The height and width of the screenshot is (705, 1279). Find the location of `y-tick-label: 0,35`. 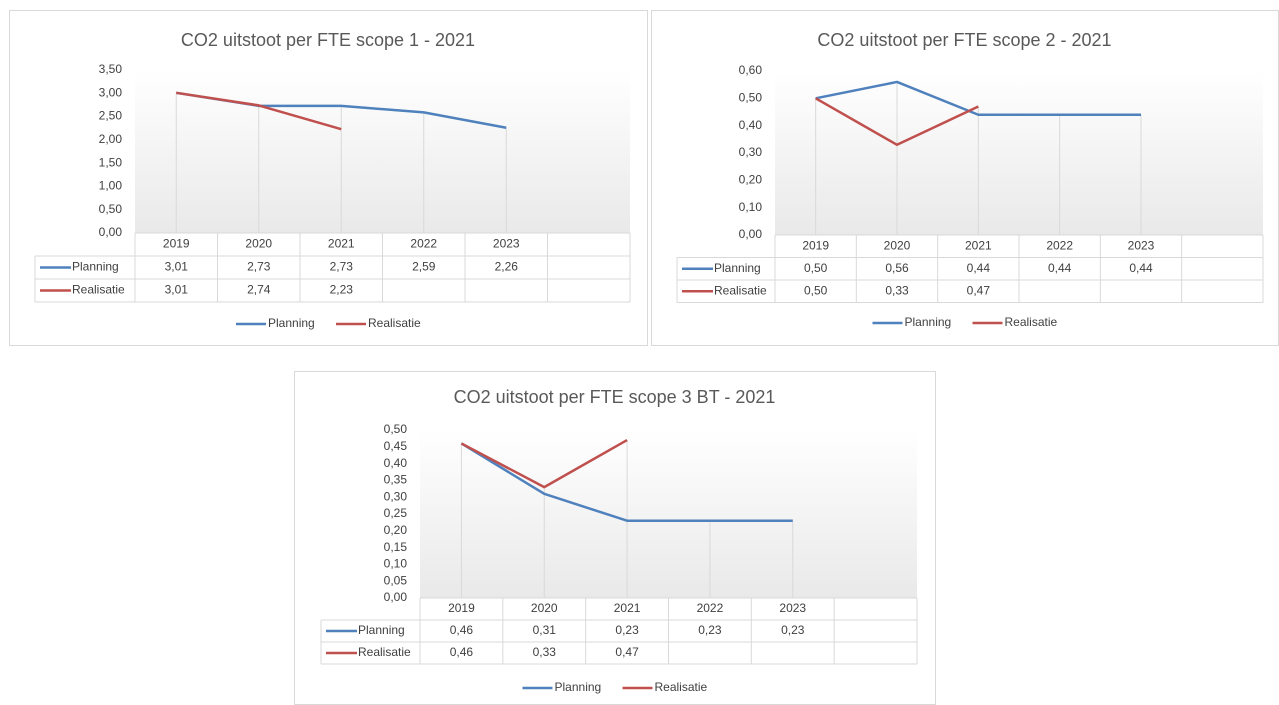

y-tick-label: 0,35 is located at coordinates (396, 480).